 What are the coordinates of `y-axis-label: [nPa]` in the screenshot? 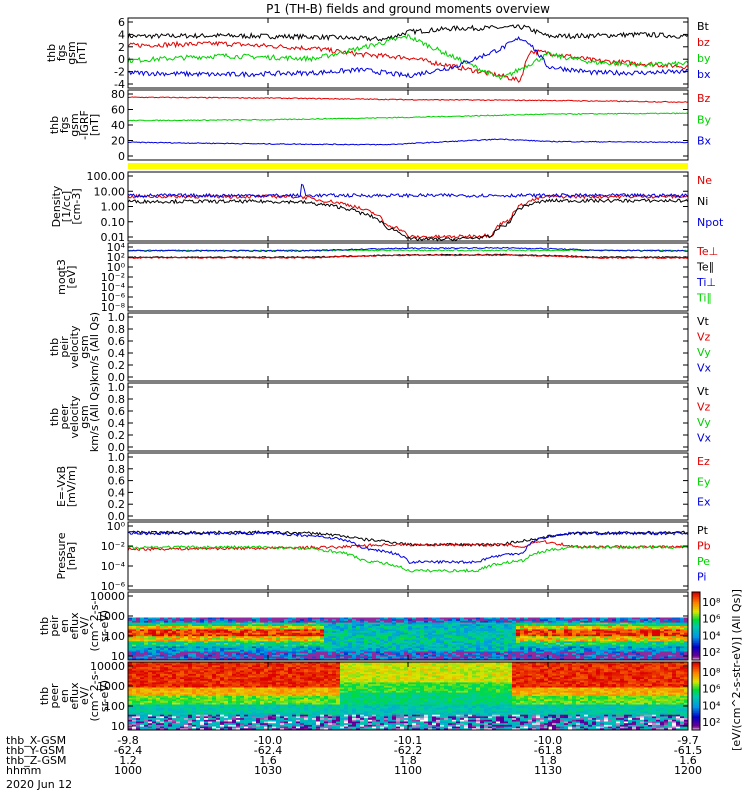 It's located at (71, 556).